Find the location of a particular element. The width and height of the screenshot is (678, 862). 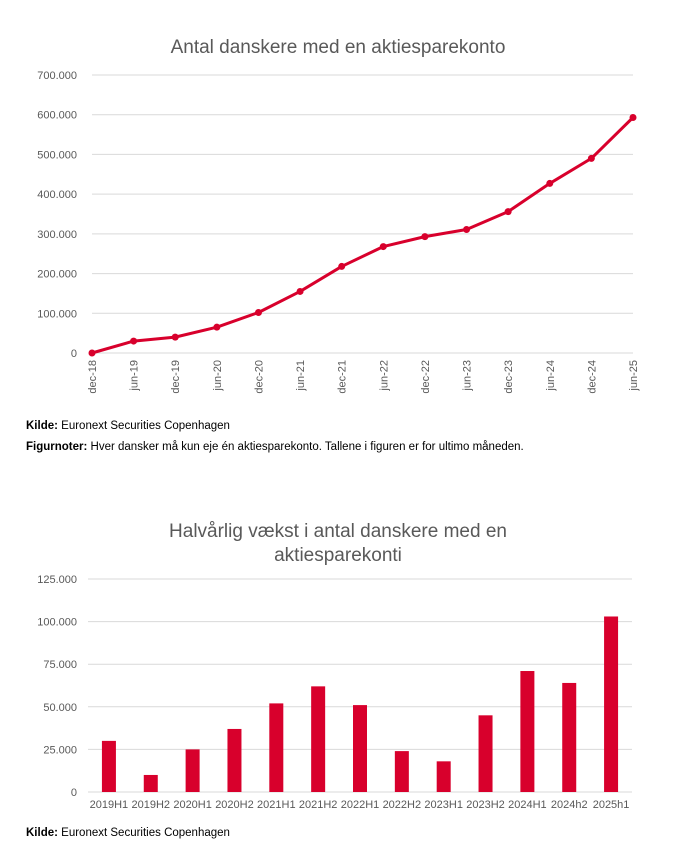

chart1-xtick-label: jun-24 is located at coordinates (551, 376).